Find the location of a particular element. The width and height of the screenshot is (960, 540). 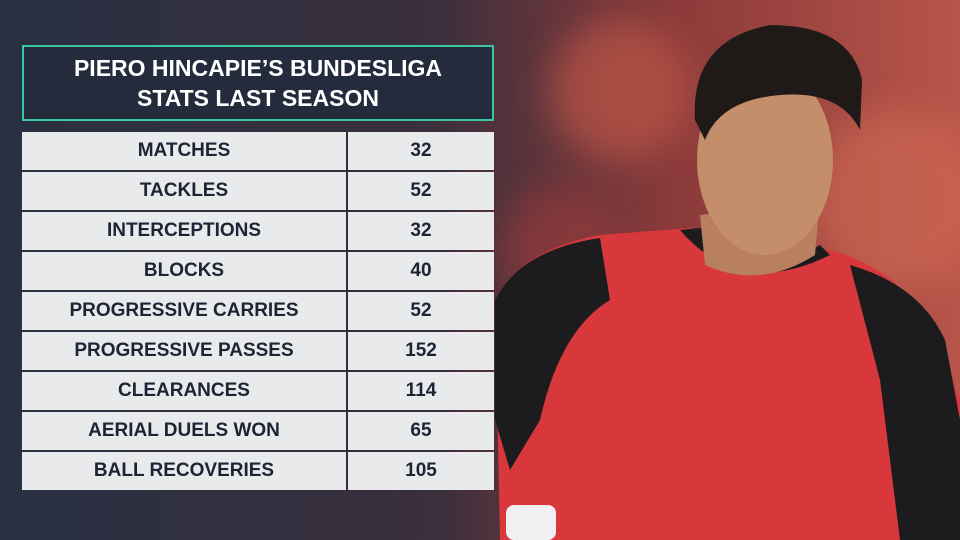

stat-value: 114 is located at coordinates (421, 391).